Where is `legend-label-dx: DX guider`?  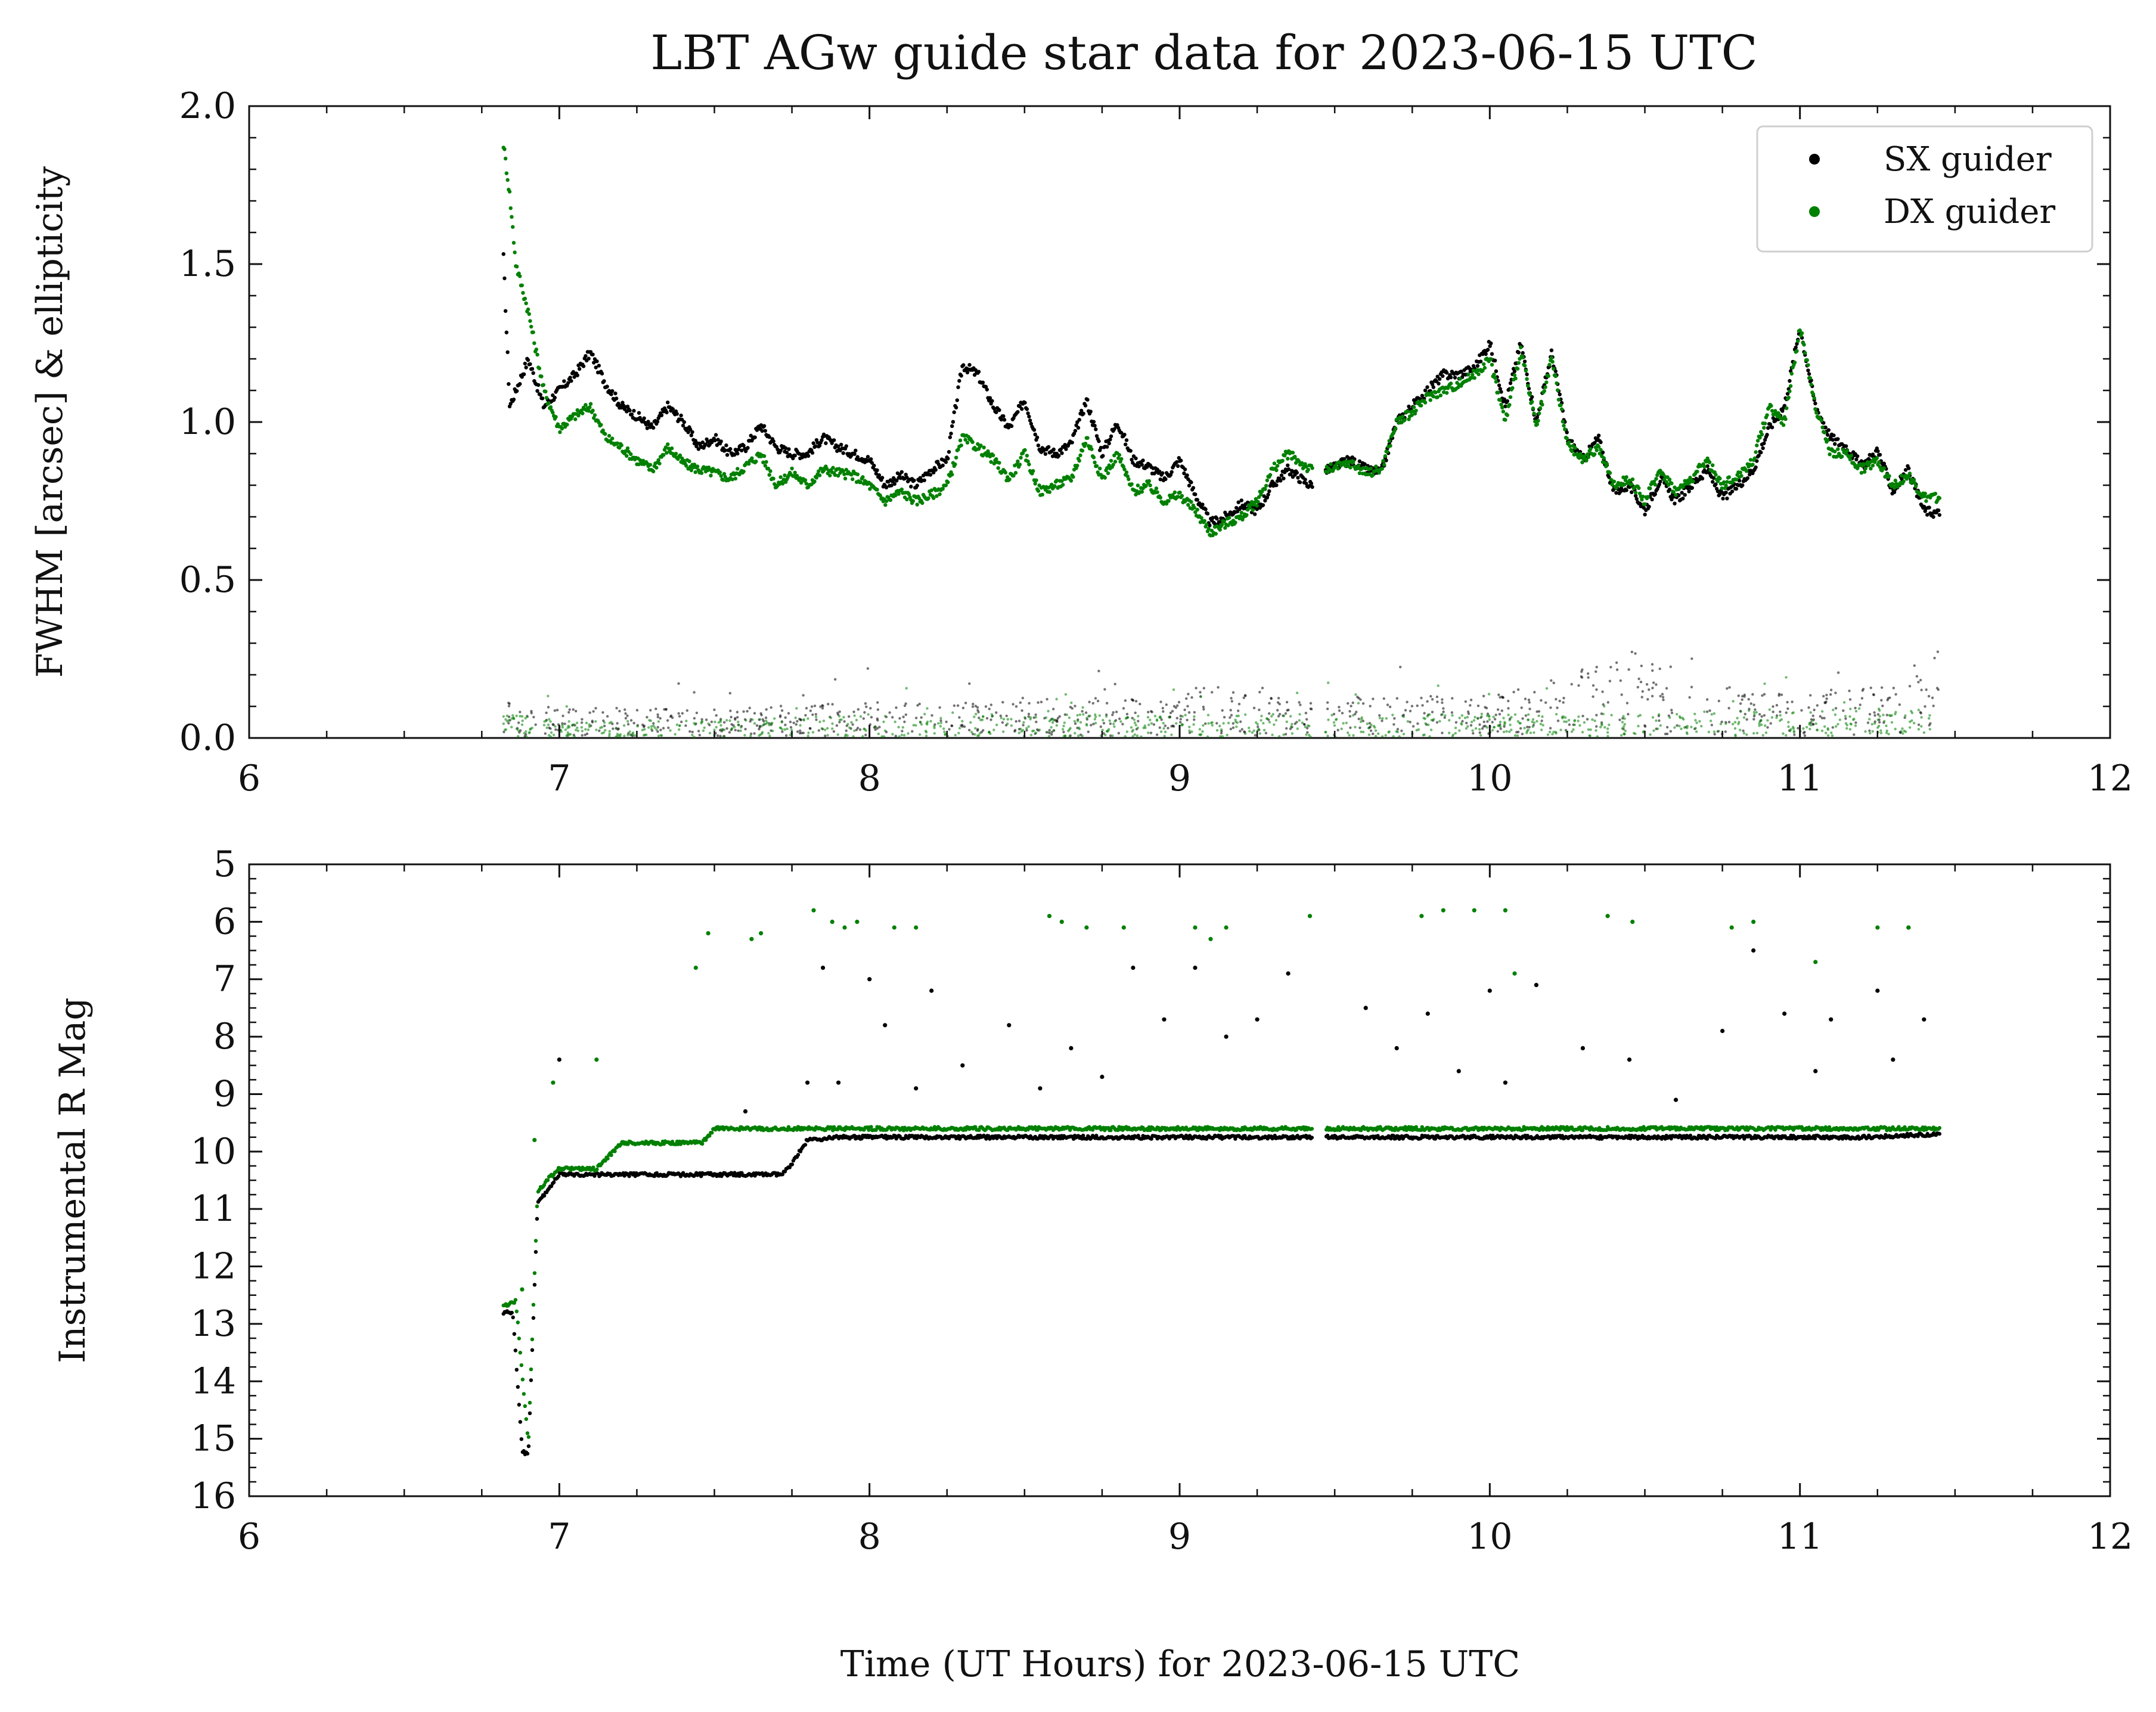 legend-label-dx: DX guider is located at coordinates (1969, 212).